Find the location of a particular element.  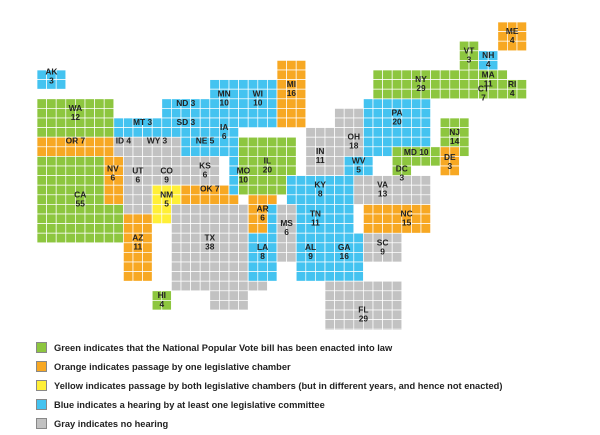

state-nc is located at coordinates (397, 219).